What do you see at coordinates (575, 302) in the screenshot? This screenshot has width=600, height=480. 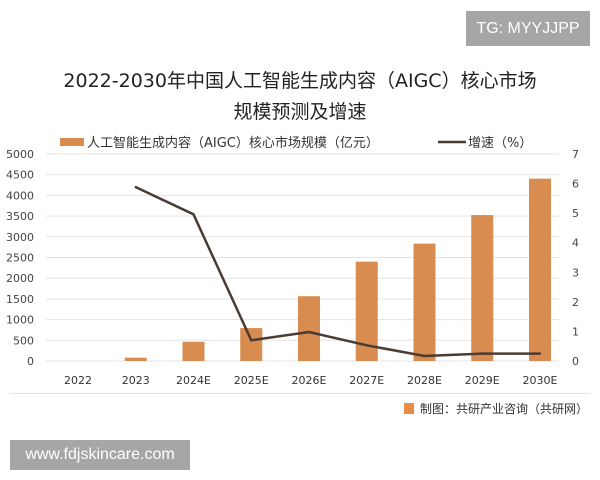 I see `y-right-tick-label: 2` at bounding box center [575, 302].